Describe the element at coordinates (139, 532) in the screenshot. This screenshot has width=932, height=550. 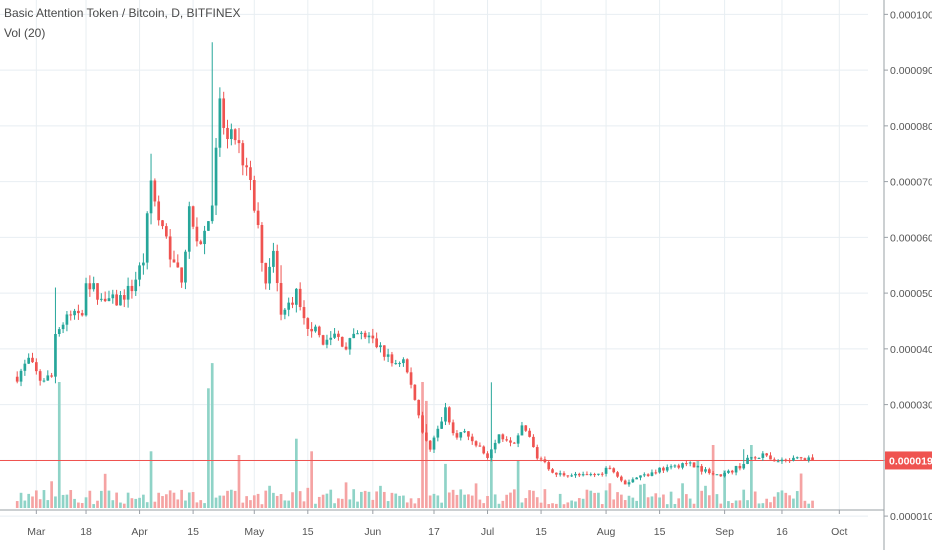
I see `x-tick-label: Apr` at that location.